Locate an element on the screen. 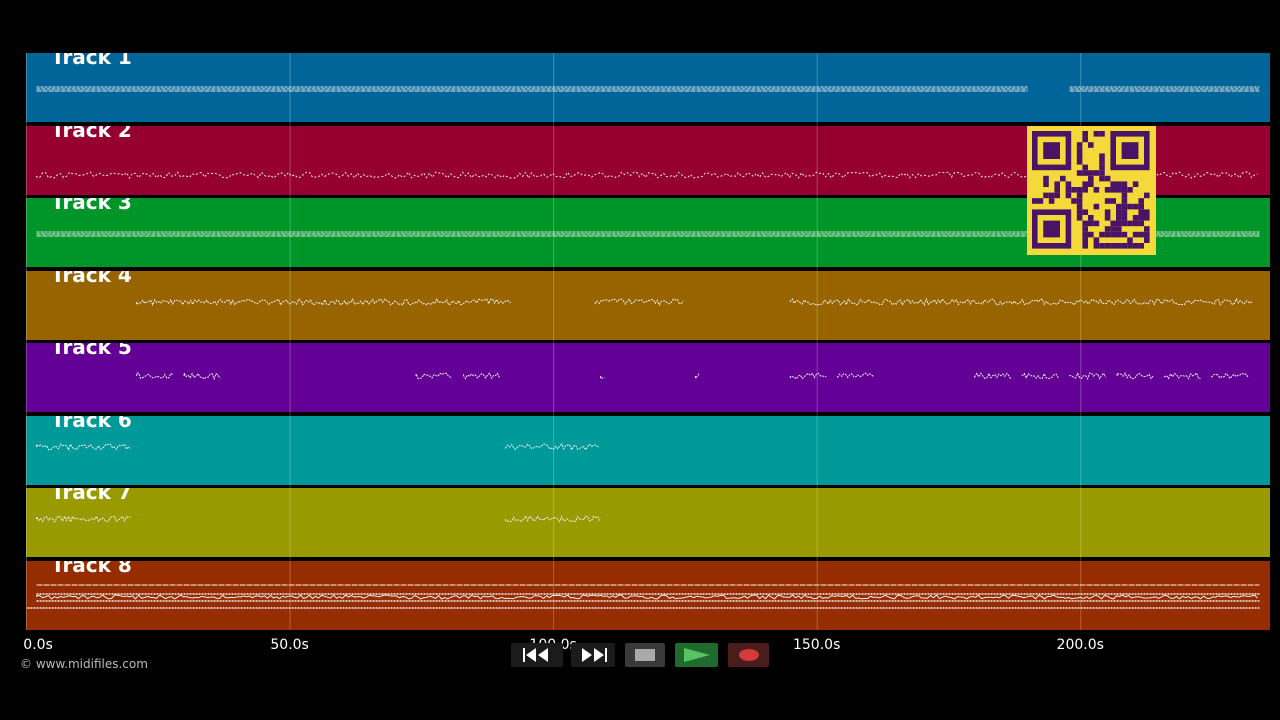 This screenshot has height=720, width=1280. play-button is located at coordinates (696, 655).